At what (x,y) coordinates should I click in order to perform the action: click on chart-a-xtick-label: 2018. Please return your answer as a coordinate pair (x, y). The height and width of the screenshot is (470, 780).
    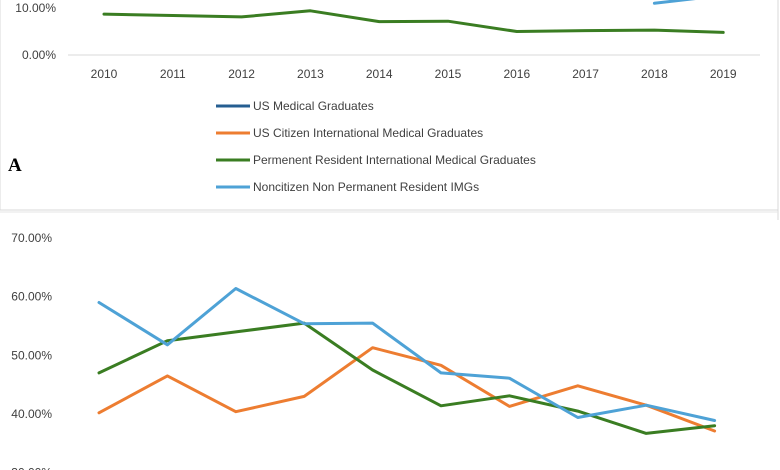
    Looking at the image, I should click on (654, 74).